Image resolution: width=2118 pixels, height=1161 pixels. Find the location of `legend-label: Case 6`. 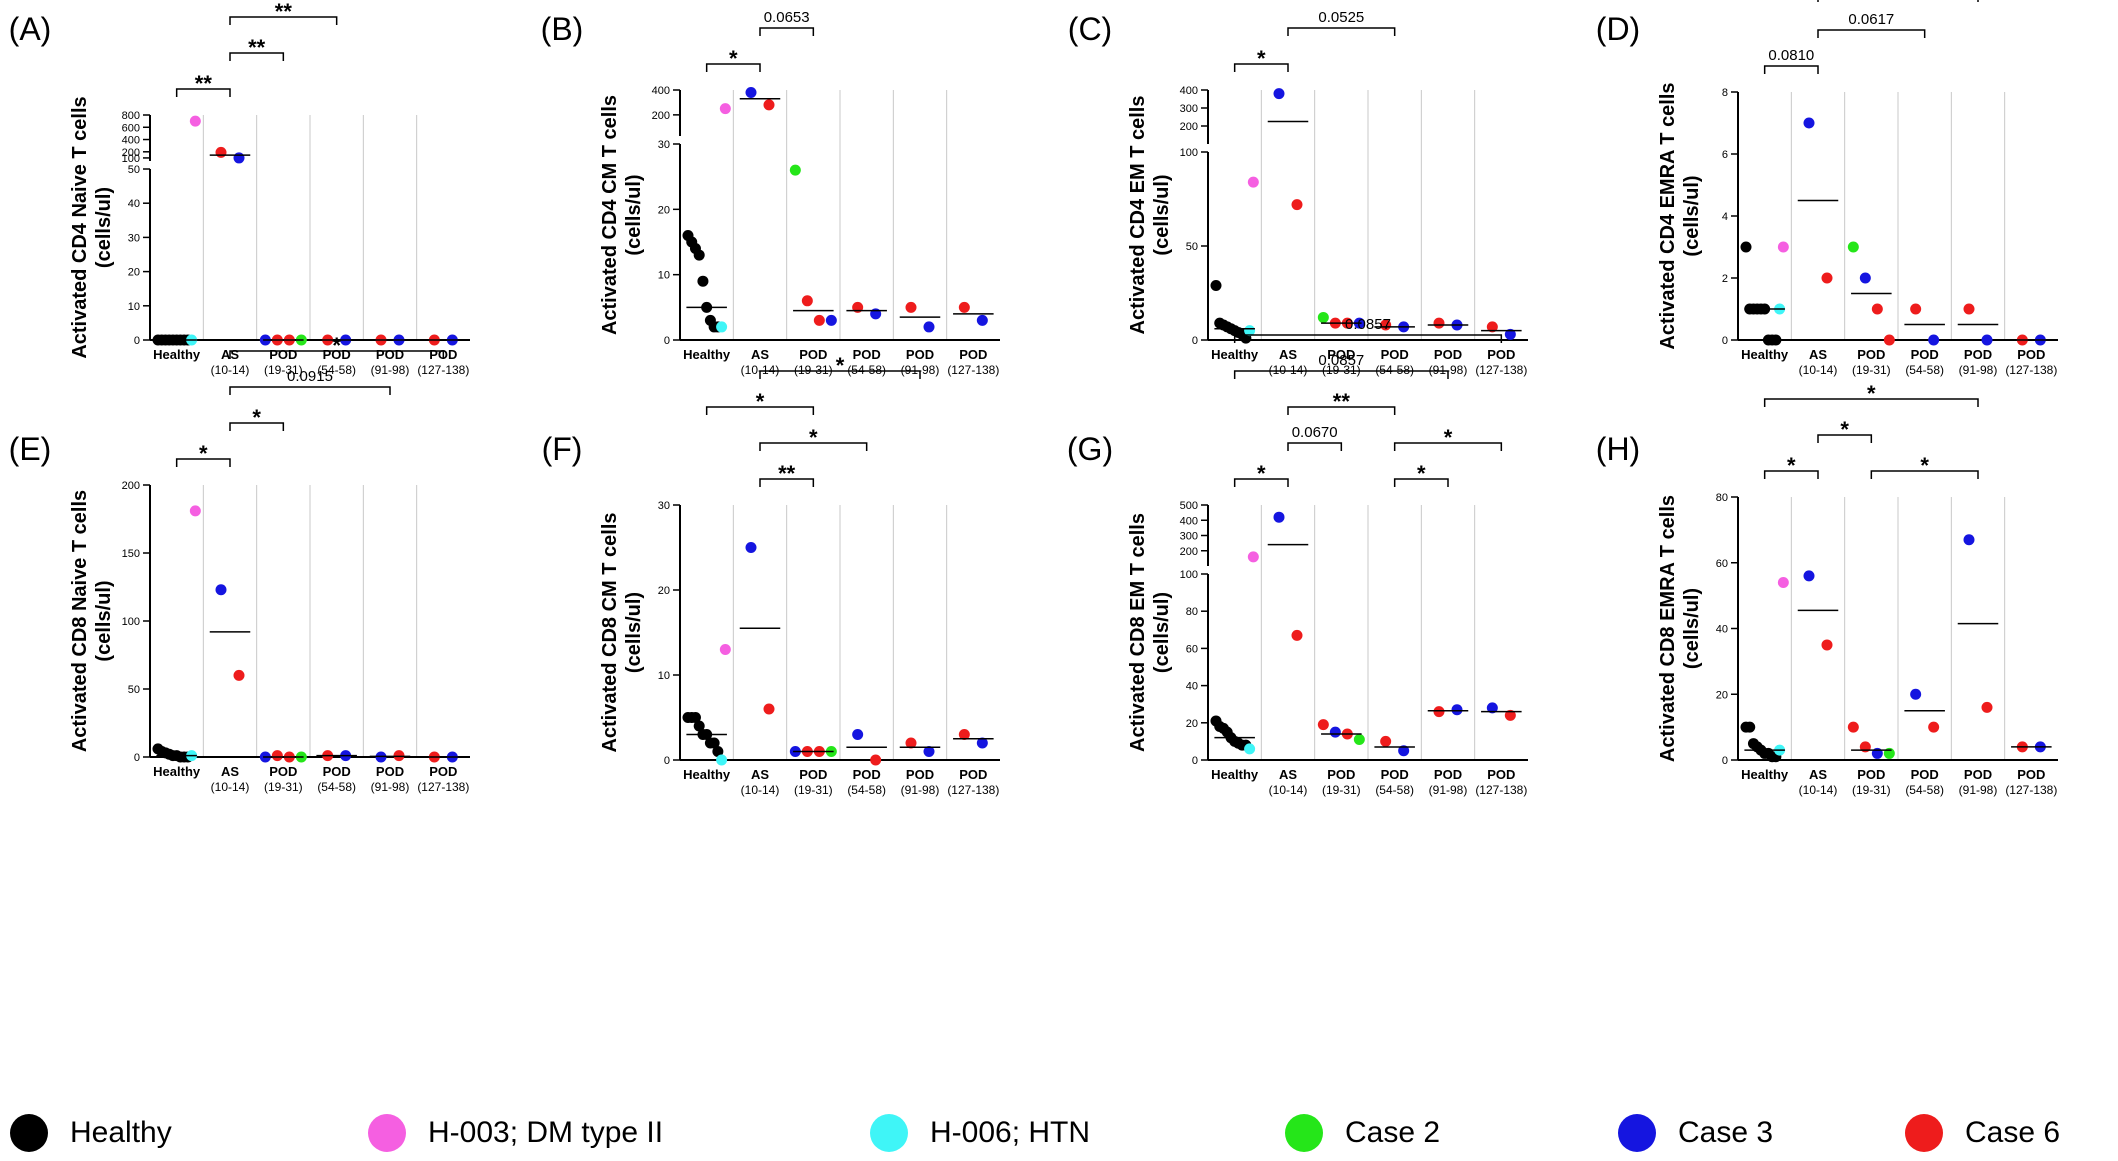

legend-label: Case 6 is located at coordinates (2013, 1132).